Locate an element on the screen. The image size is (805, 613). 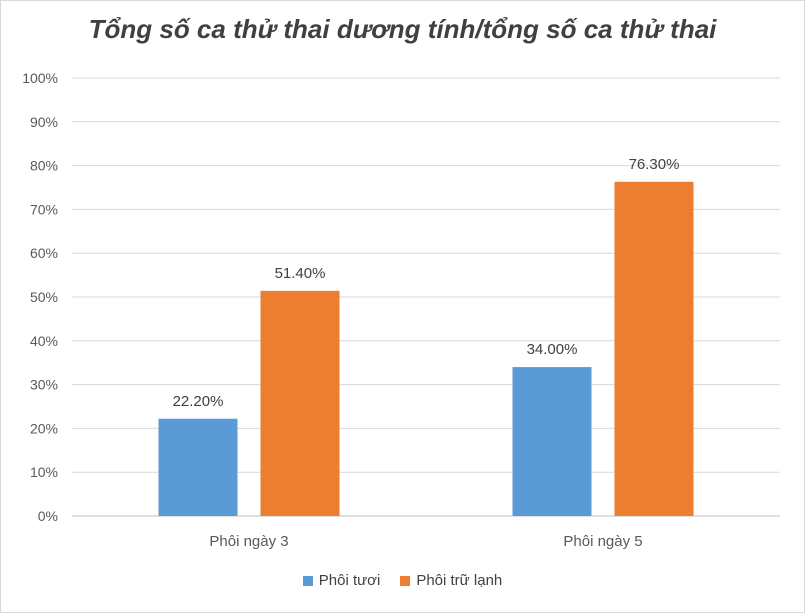
y-tick-label: 60% is located at coordinates (44, 253).